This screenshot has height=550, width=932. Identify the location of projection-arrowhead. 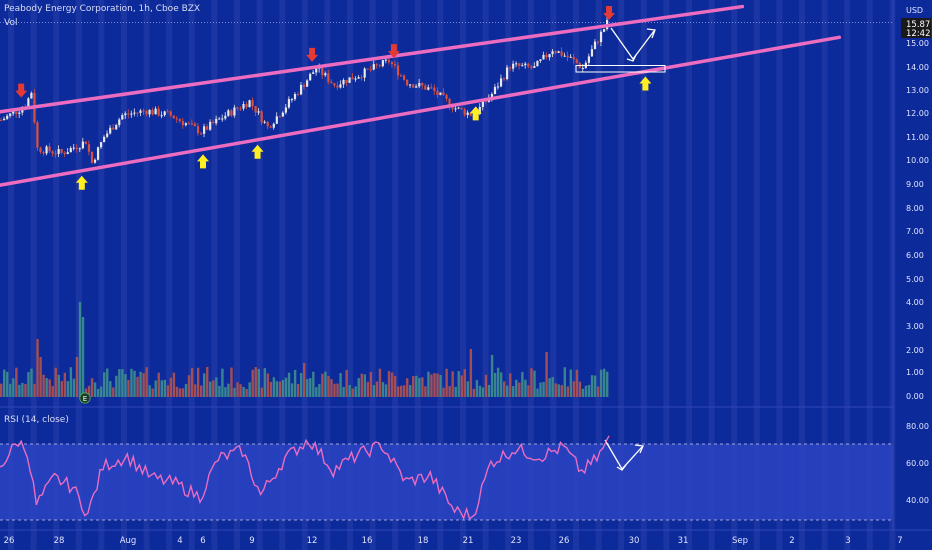
(631, 58).